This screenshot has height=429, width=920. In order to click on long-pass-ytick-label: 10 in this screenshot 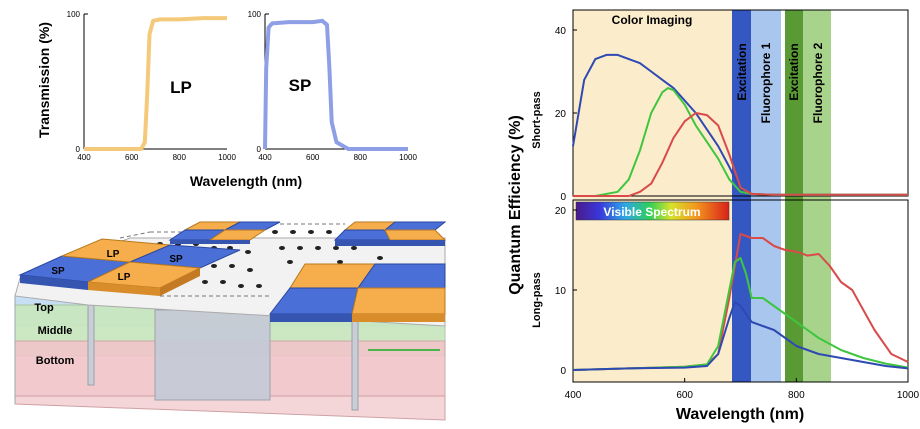, I will do `click(561, 291)`.